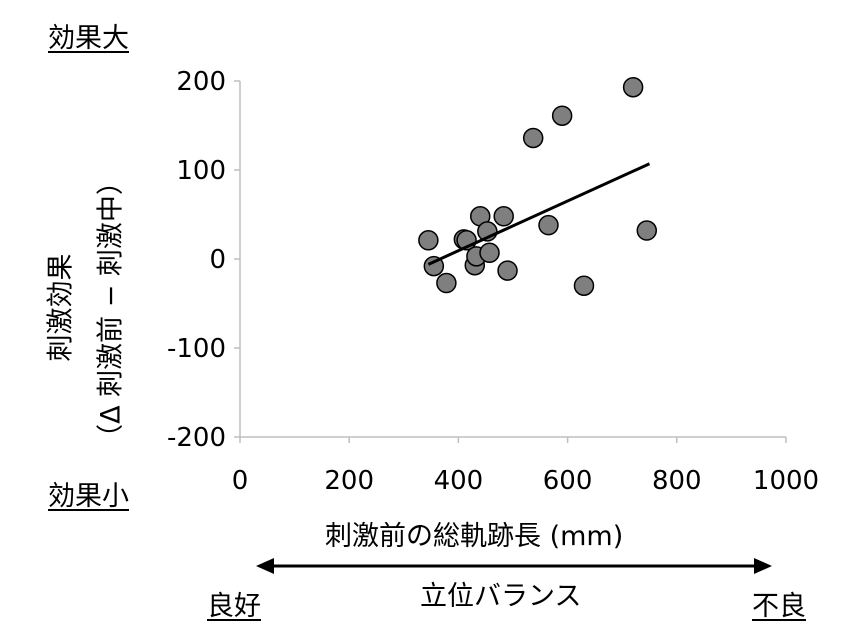 The height and width of the screenshot is (643, 861). Describe the element at coordinates (786, 481) in the screenshot. I see `x-tick-label: 1000` at that location.